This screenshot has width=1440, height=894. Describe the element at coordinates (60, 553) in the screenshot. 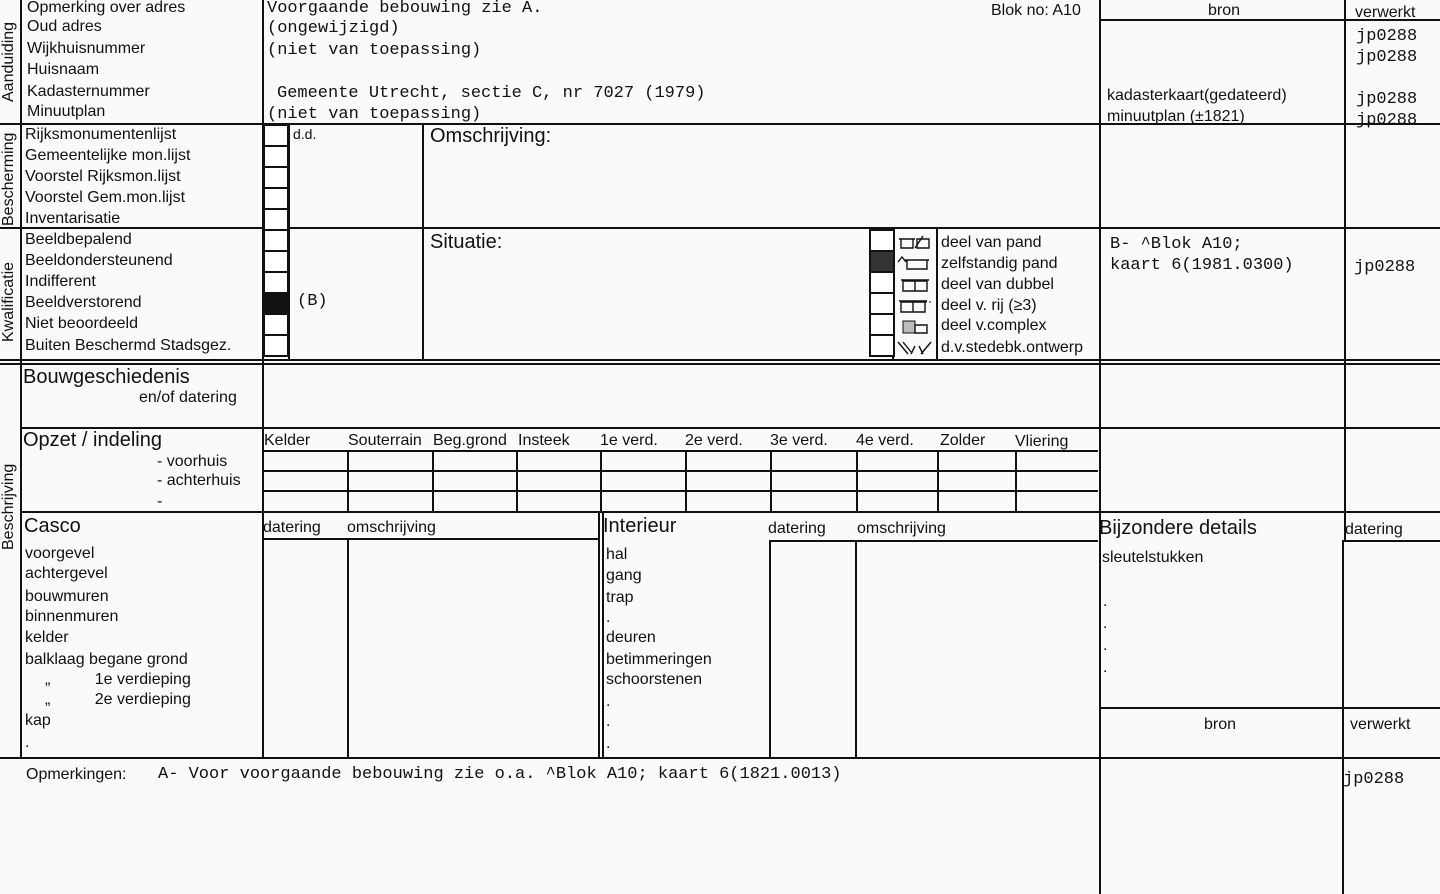

I see `casco-item: voorgevel` at that location.